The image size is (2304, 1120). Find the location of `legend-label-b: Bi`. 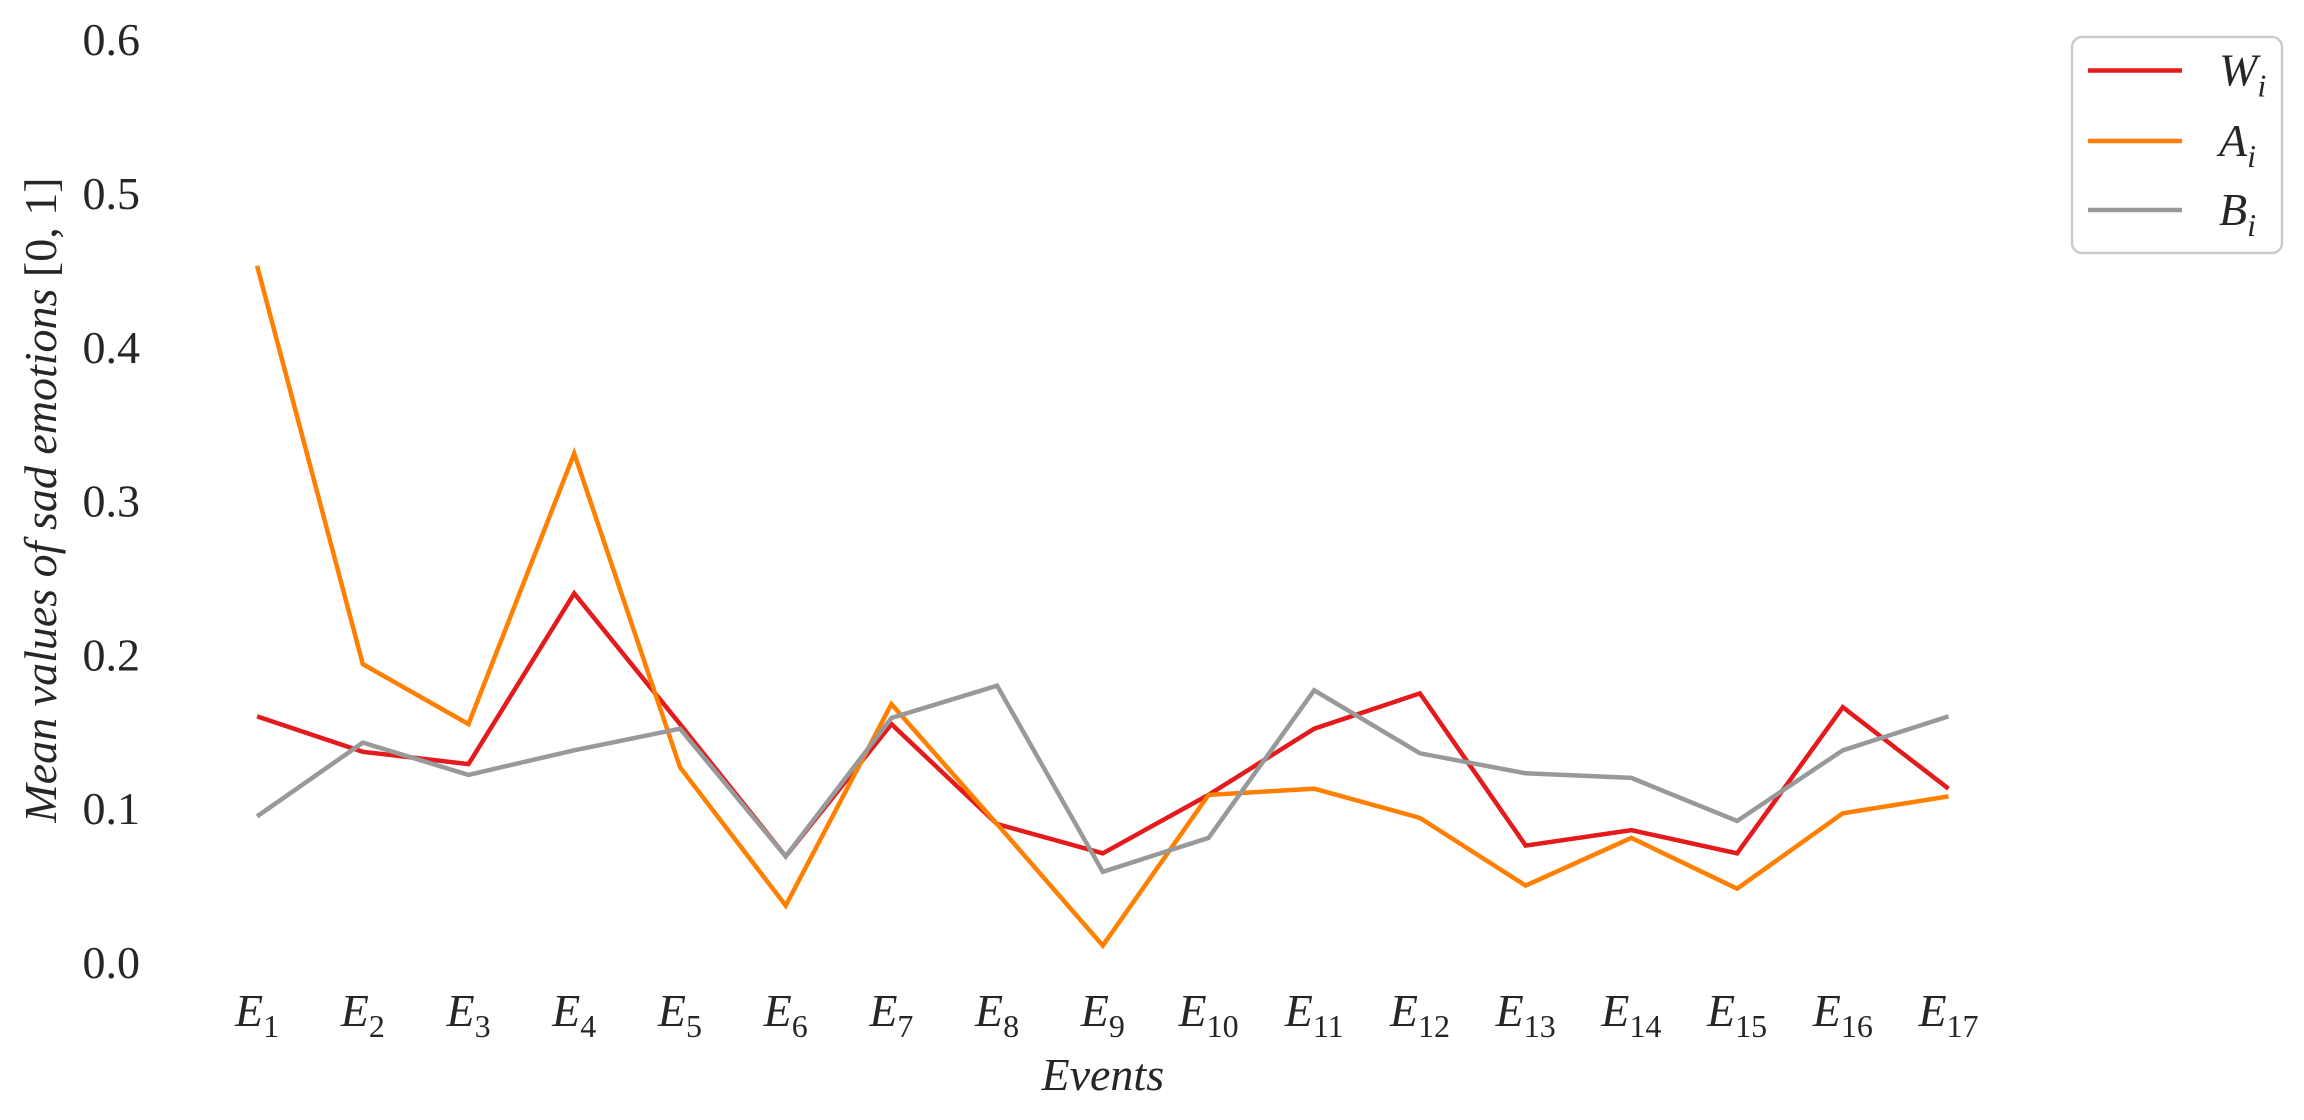

legend-label-b: Bi is located at coordinates (2237, 213).